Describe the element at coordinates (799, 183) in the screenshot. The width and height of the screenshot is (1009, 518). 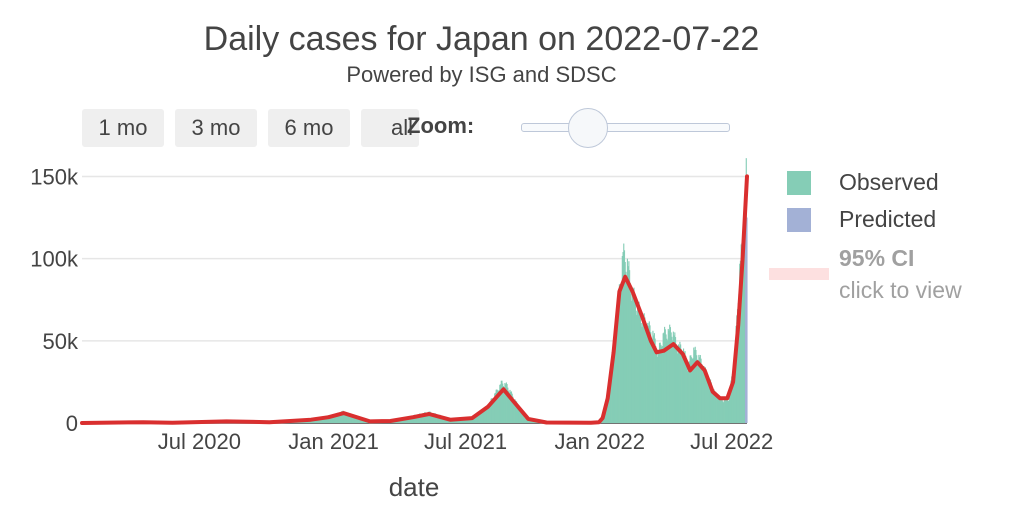
I see `legend-observed-swatch` at that location.